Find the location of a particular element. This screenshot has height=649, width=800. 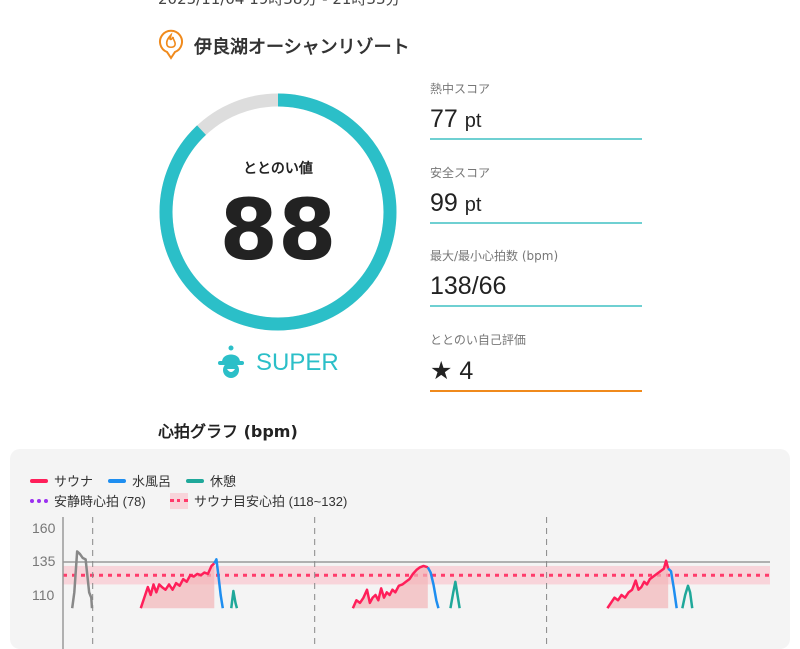

stat-label: ととのい自己評価 is located at coordinates (478, 340).